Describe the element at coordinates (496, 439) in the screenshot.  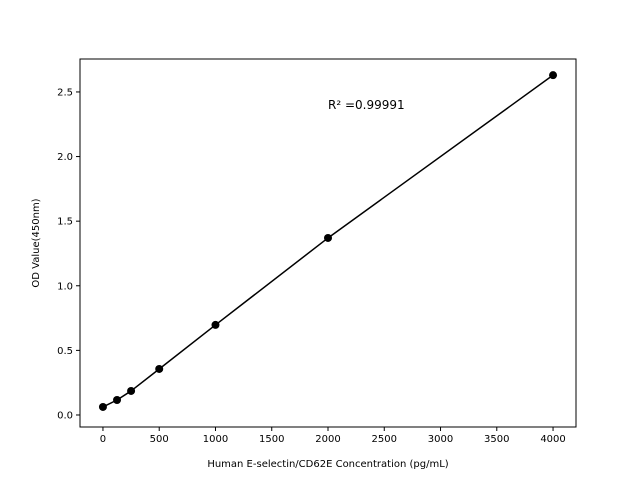
I see `x-tick-label: 3500` at that location.